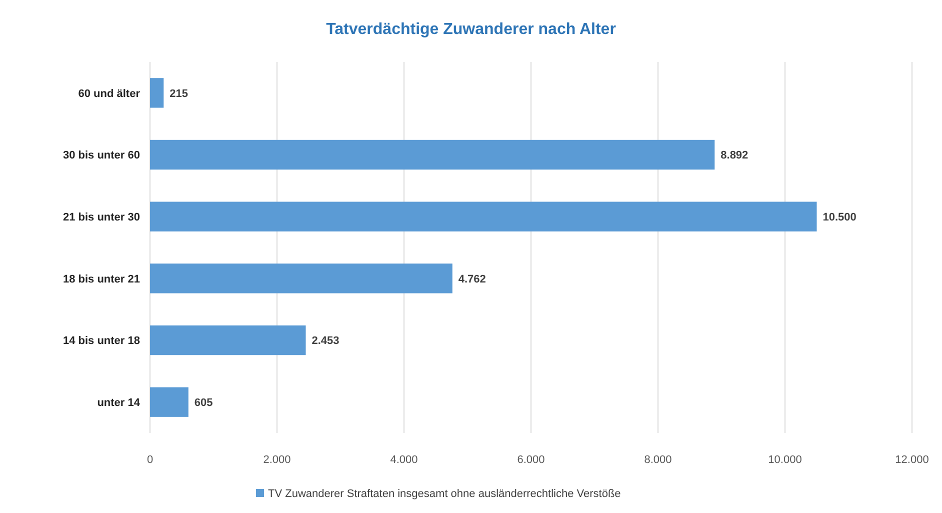 The image size is (942, 513). I want to click on chart-title: Tatverdächtige Zuwanderer nach Alter, so click(471, 29).